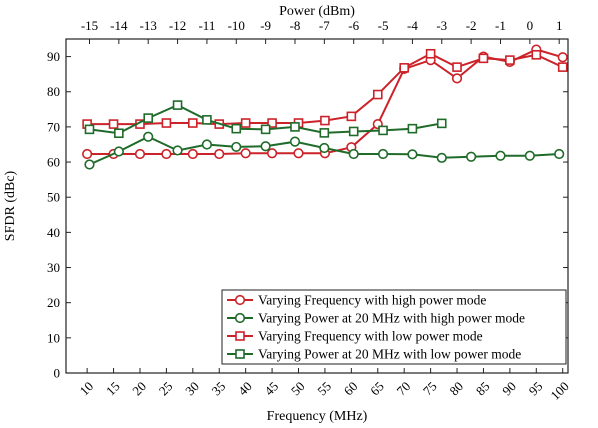 This screenshot has width=598, height=428. What do you see at coordinates (370, 336) in the screenshot?
I see `legend-label: Varying Frequency with low power mode` at bounding box center [370, 336].